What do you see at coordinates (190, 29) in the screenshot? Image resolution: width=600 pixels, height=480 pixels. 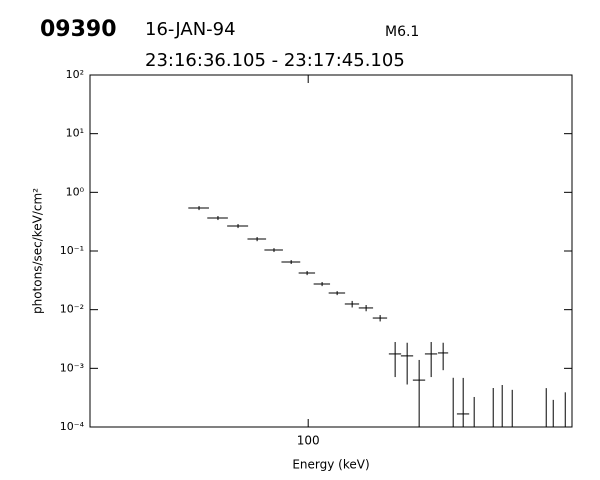 I see `date: 16-JAN-94` at bounding box center [190, 29].